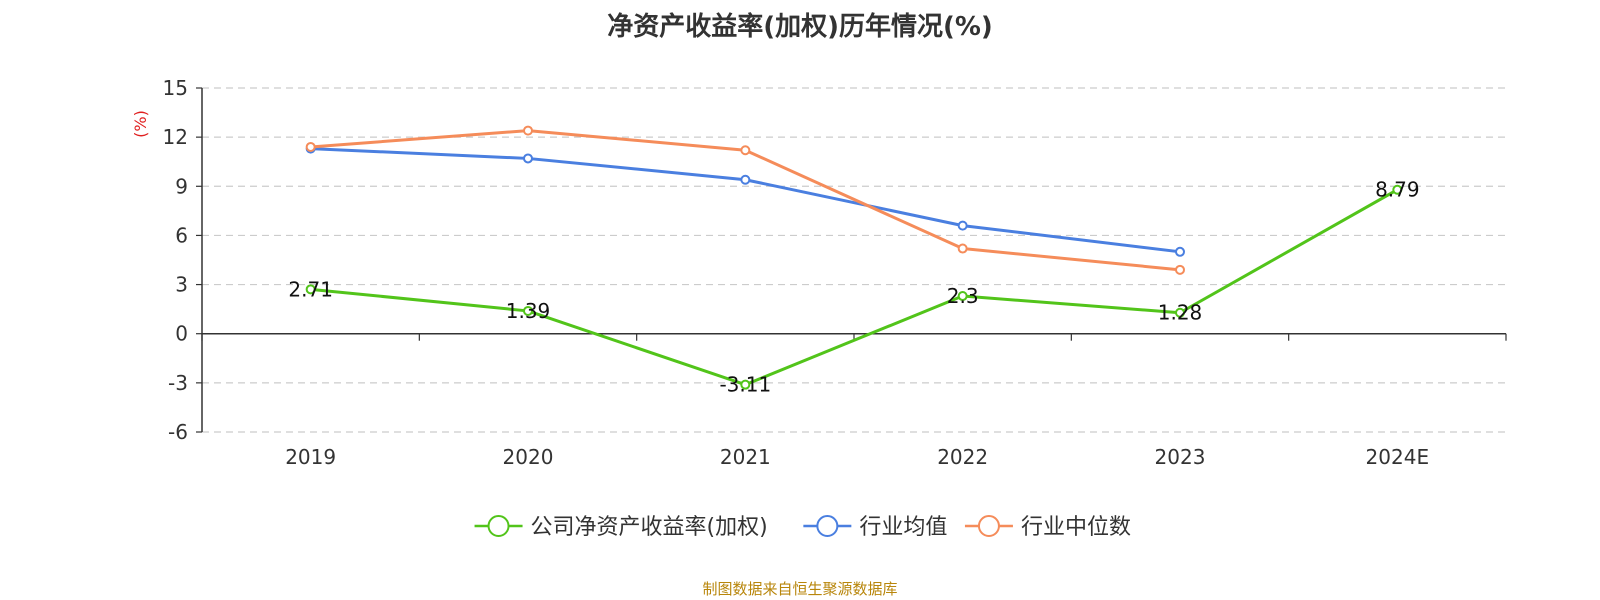 The height and width of the screenshot is (600, 1600). I want to click on y-tick-label: 0, so click(181, 334).